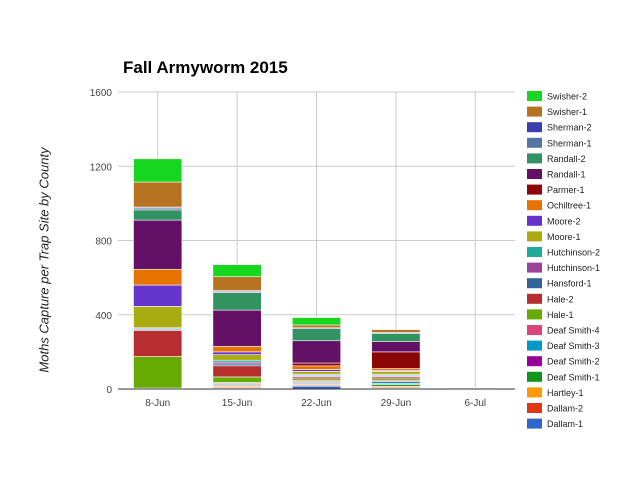 This screenshot has width=640, height=481. Describe the element at coordinates (103, 242) in the screenshot. I see `y-tick-label: 800` at that location.